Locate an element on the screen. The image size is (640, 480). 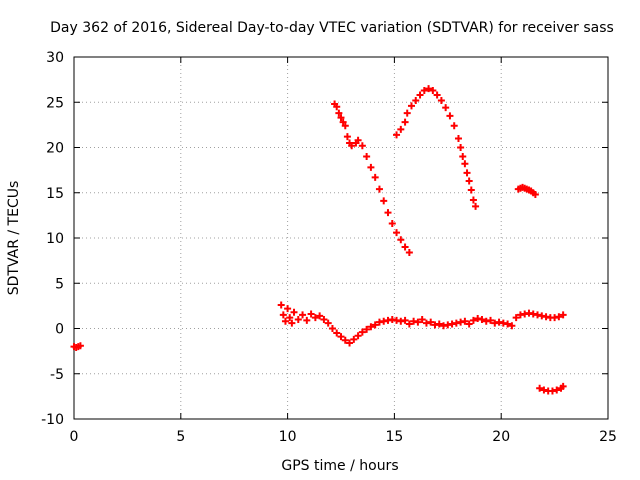
series-short-segment-neg7 is located at coordinates (551, 388).